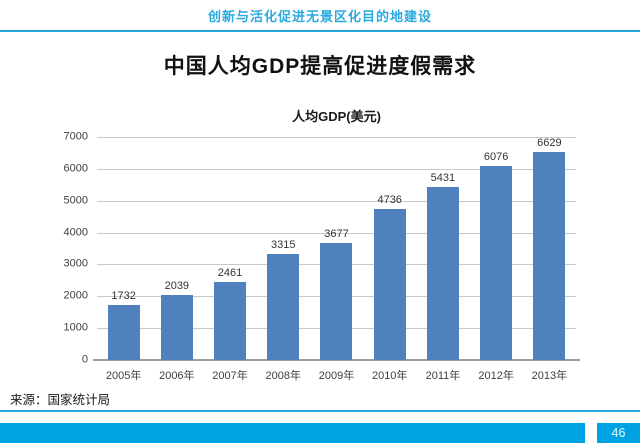 This screenshot has width=640, height=443. What do you see at coordinates (177, 286) in the screenshot?
I see `bar-value-label: 2039` at bounding box center [177, 286].